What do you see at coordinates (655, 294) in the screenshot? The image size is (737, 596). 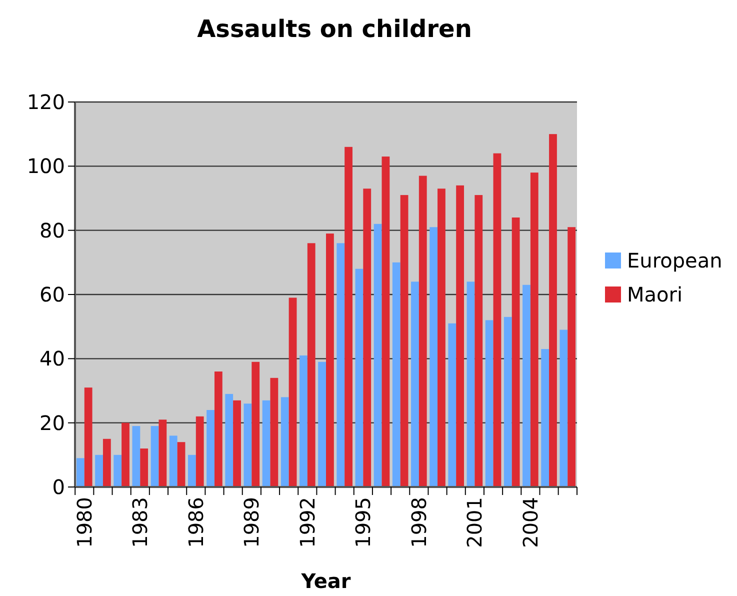 I see `legend-label: Maori` at bounding box center [655, 294].